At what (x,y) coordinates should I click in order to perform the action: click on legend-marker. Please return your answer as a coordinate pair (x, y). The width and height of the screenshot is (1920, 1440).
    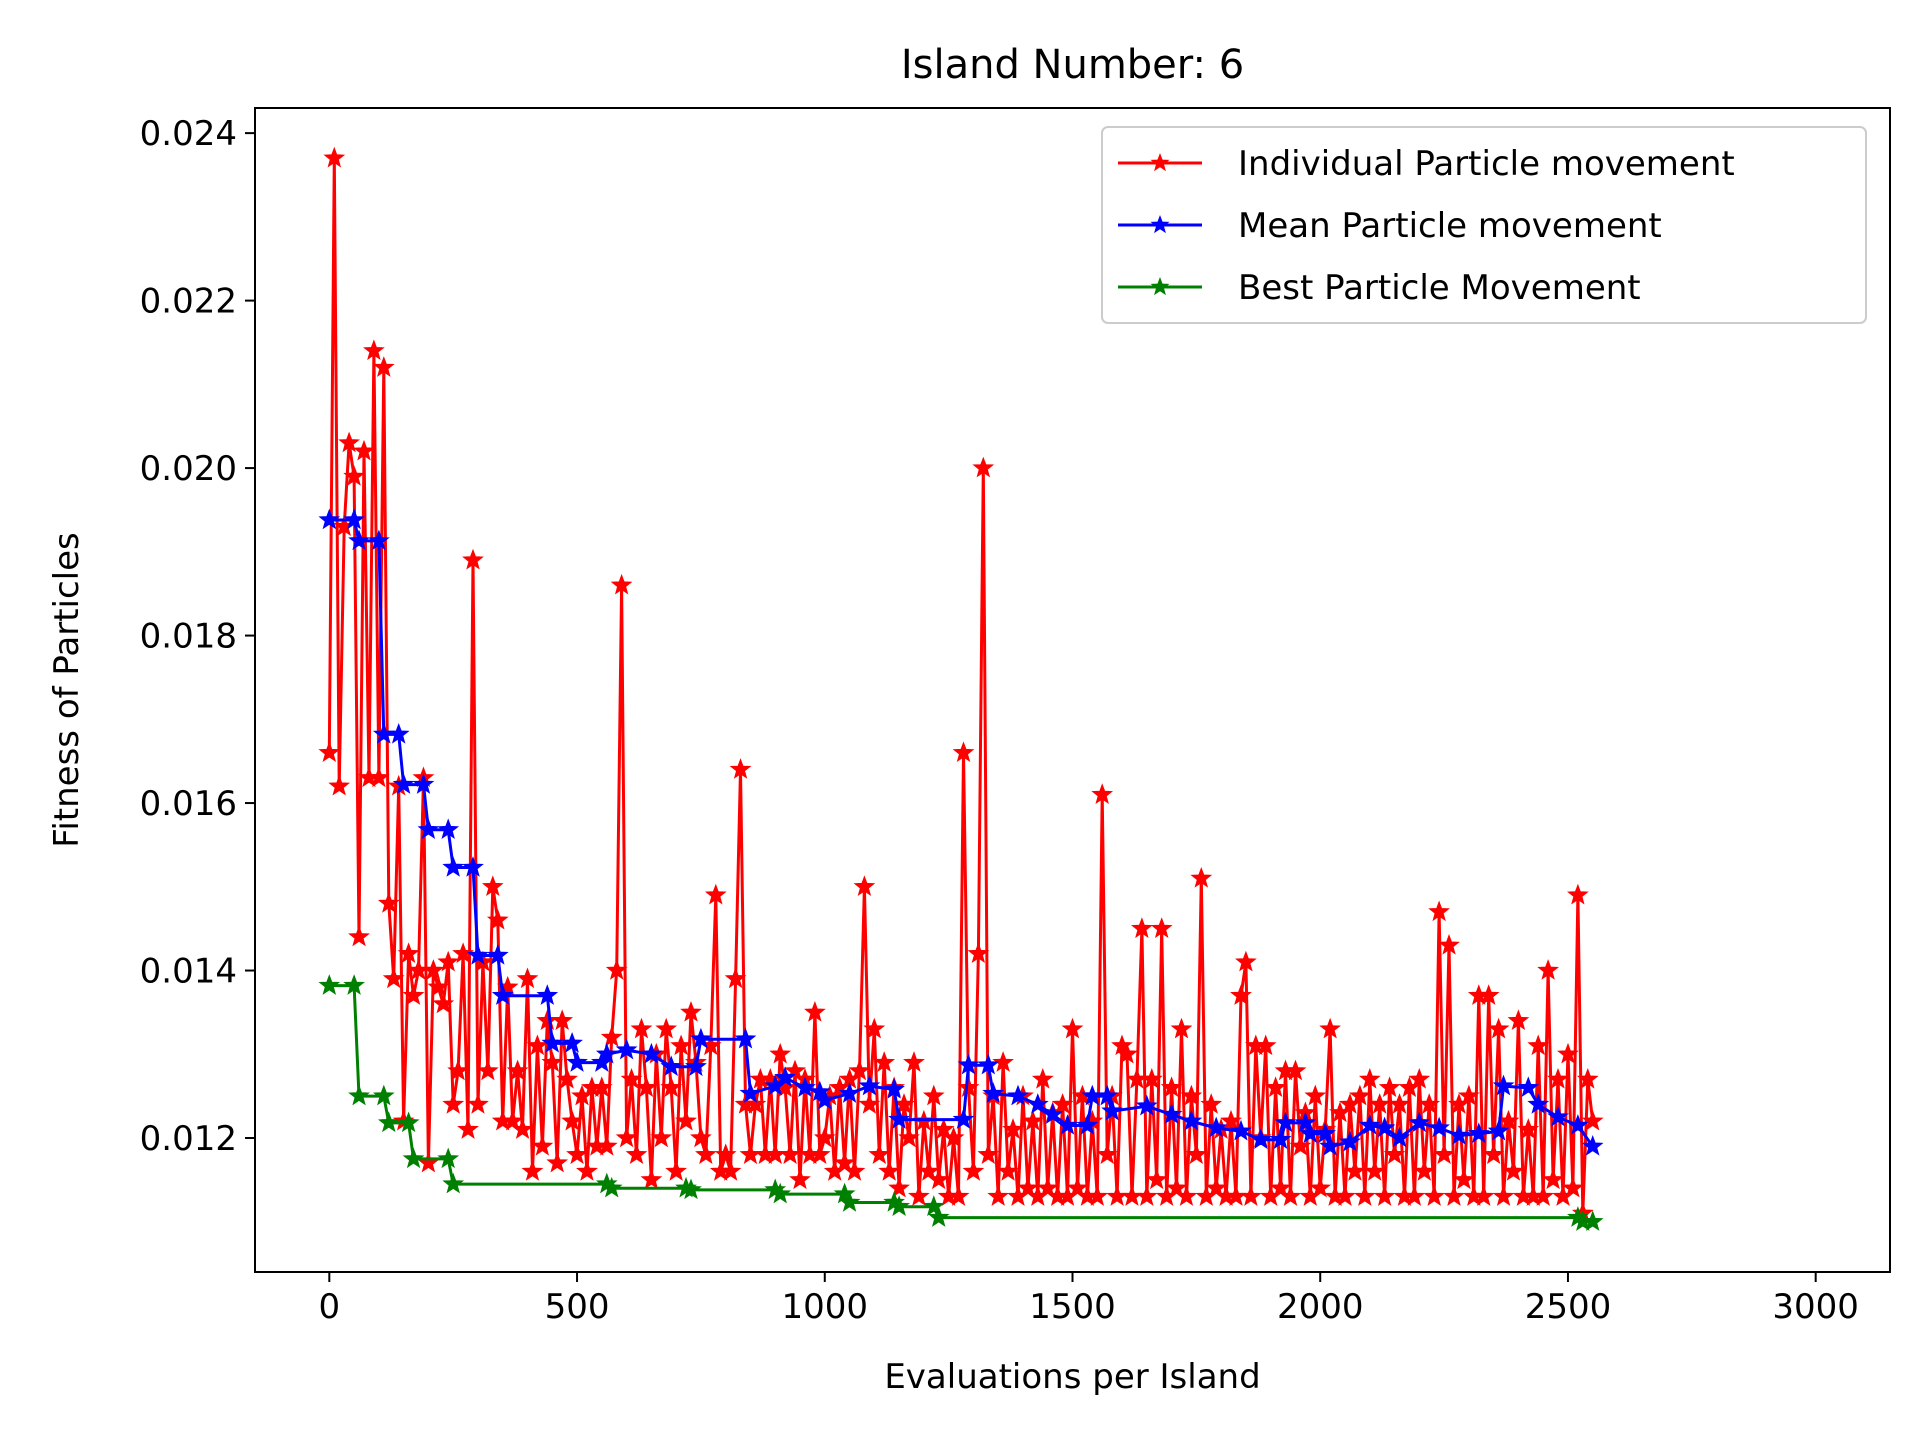
    Looking at the image, I should click on (1160, 162).